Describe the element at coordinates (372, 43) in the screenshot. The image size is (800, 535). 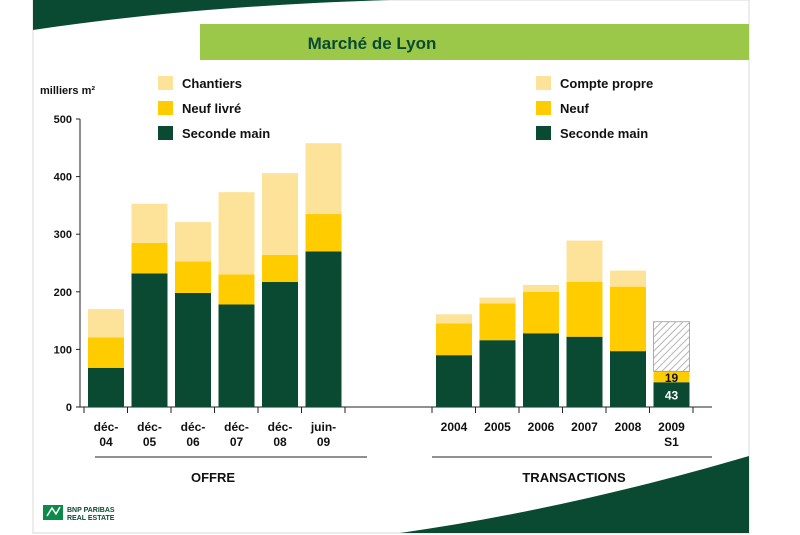
I see `page-title: Marché de Lyon` at that location.